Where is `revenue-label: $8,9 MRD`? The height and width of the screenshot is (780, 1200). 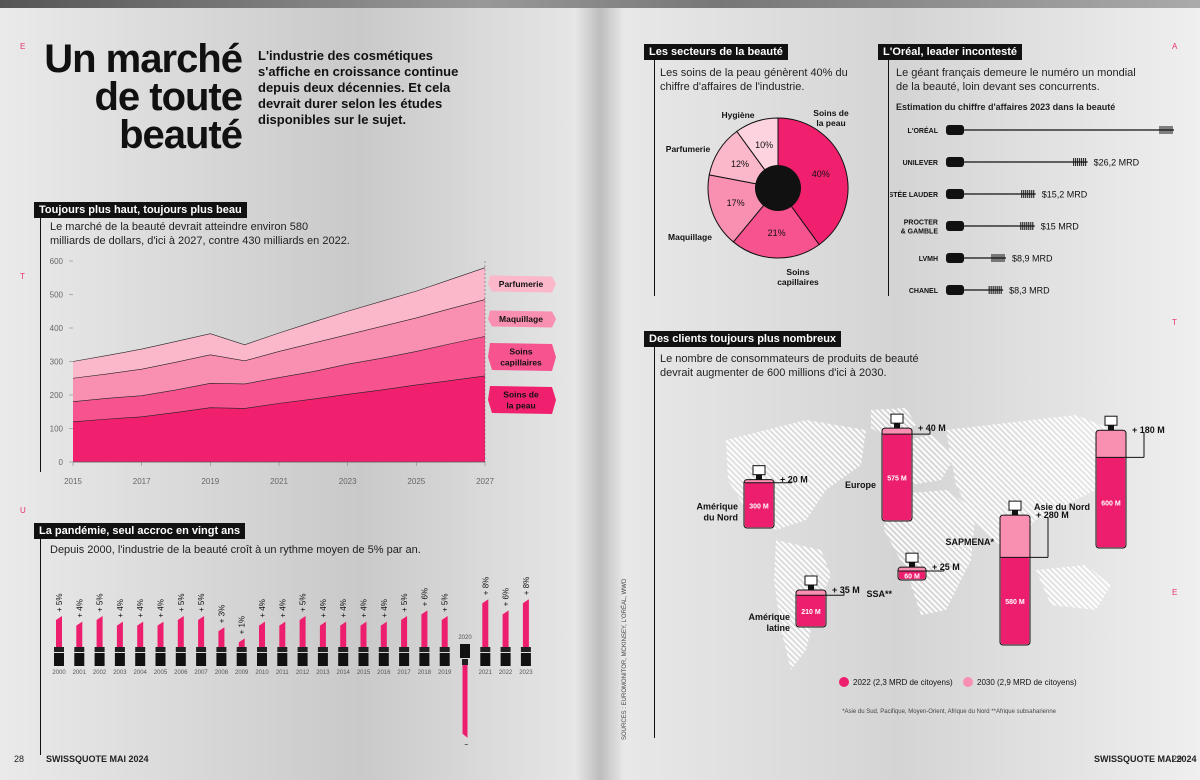 revenue-label: $8,9 MRD is located at coordinates (1032, 259).